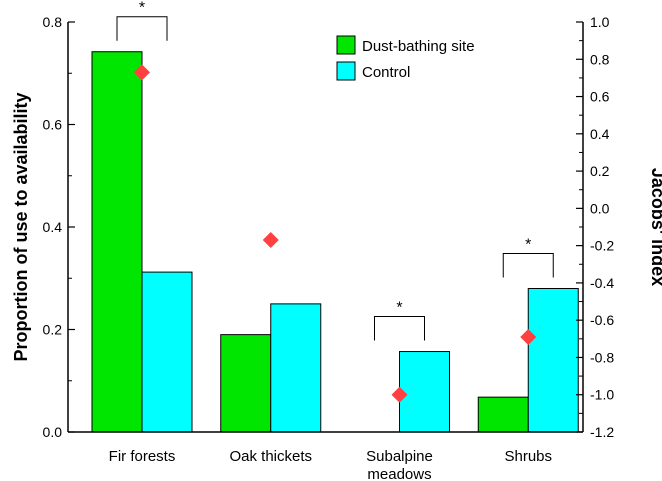 The width and height of the screenshot is (662, 481). What do you see at coordinates (142, 456) in the screenshot?
I see `category-label-0: Fir forests` at bounding box center [142, 456].